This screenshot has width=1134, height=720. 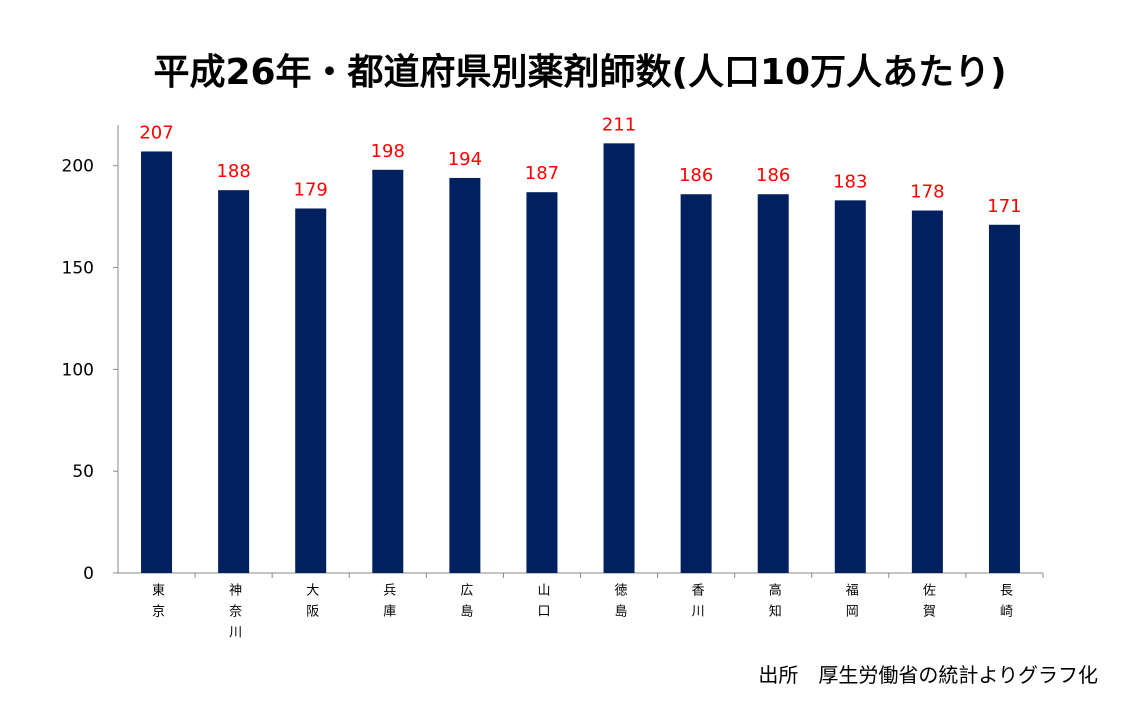 I want to click on x-tick-label: 福岡, so click(x=851, y=604).